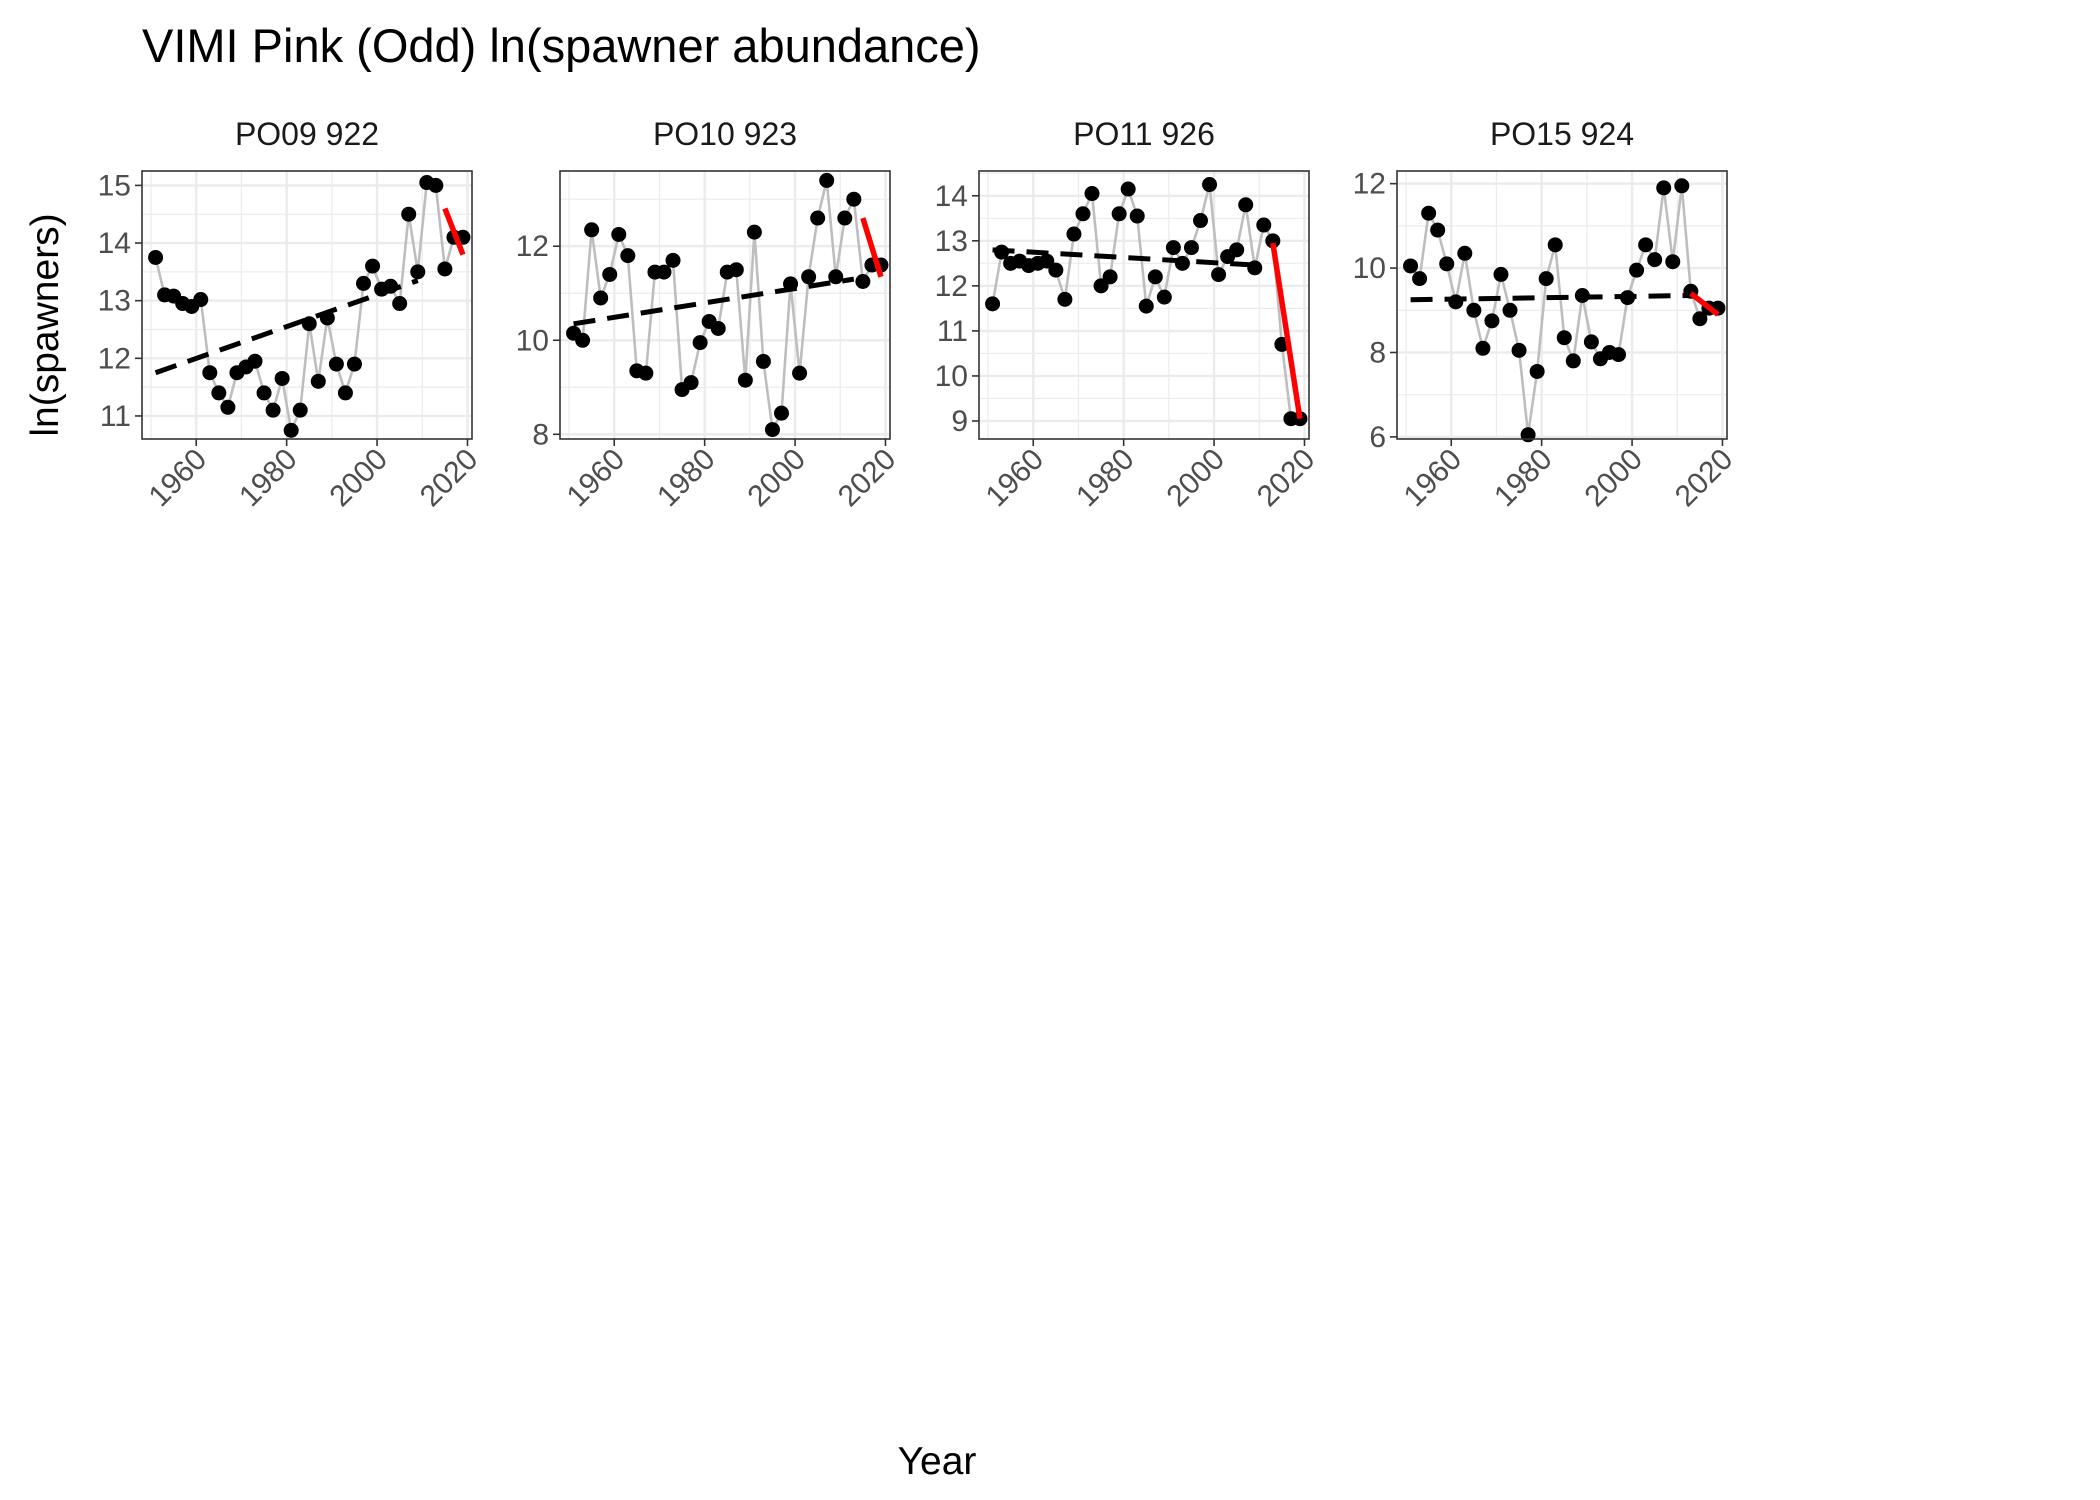  What do you see at coordinates (1144, 134) in the screenshot?
I see `panel-strip-label: PO11 926` at bounding box center [1144, 134].